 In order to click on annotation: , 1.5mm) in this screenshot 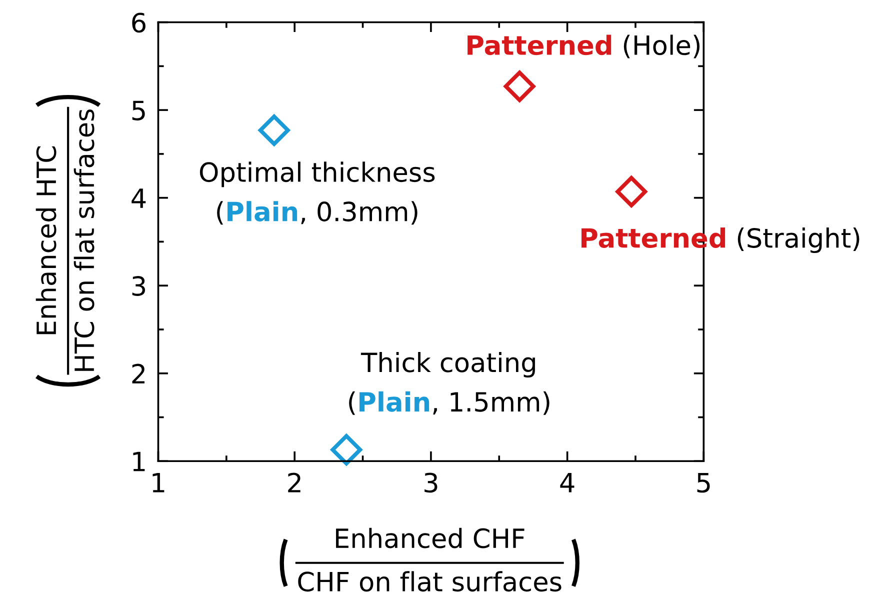, I will do `click(491, 403)`.